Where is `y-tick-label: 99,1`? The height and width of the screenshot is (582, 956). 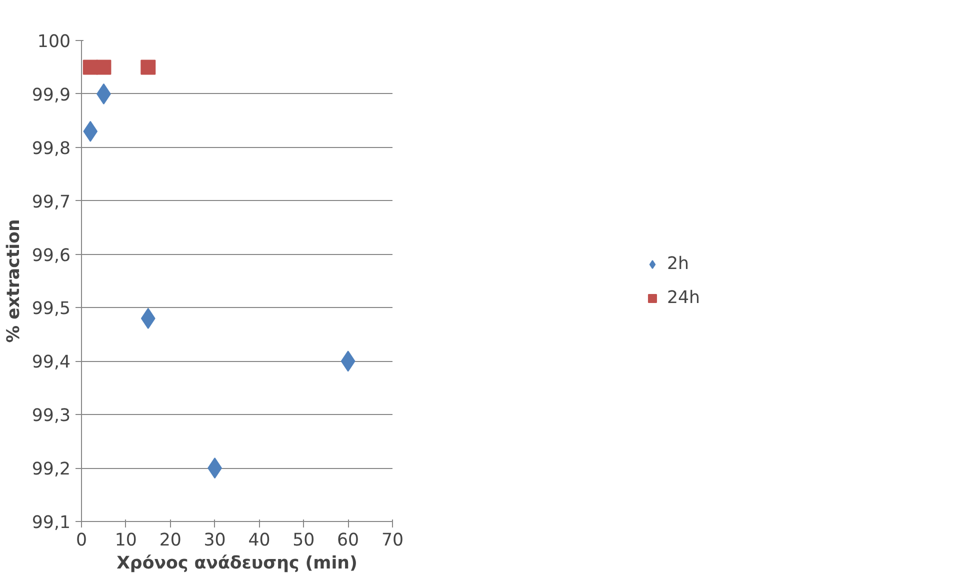 y-tick-label: 99,1 is located at coordinates (51, 523).